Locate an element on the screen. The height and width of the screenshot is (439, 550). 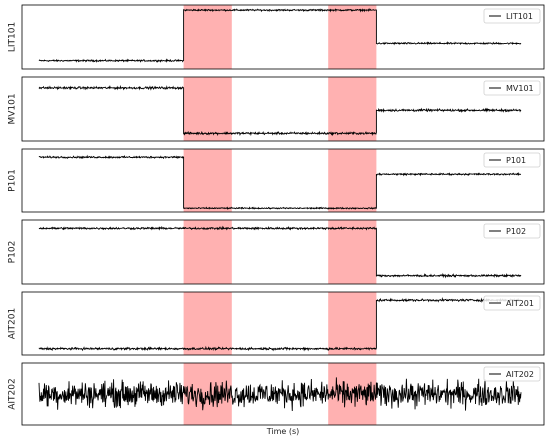
panel-mv101: MV101 MV101 is located at coordinates (276, 109).